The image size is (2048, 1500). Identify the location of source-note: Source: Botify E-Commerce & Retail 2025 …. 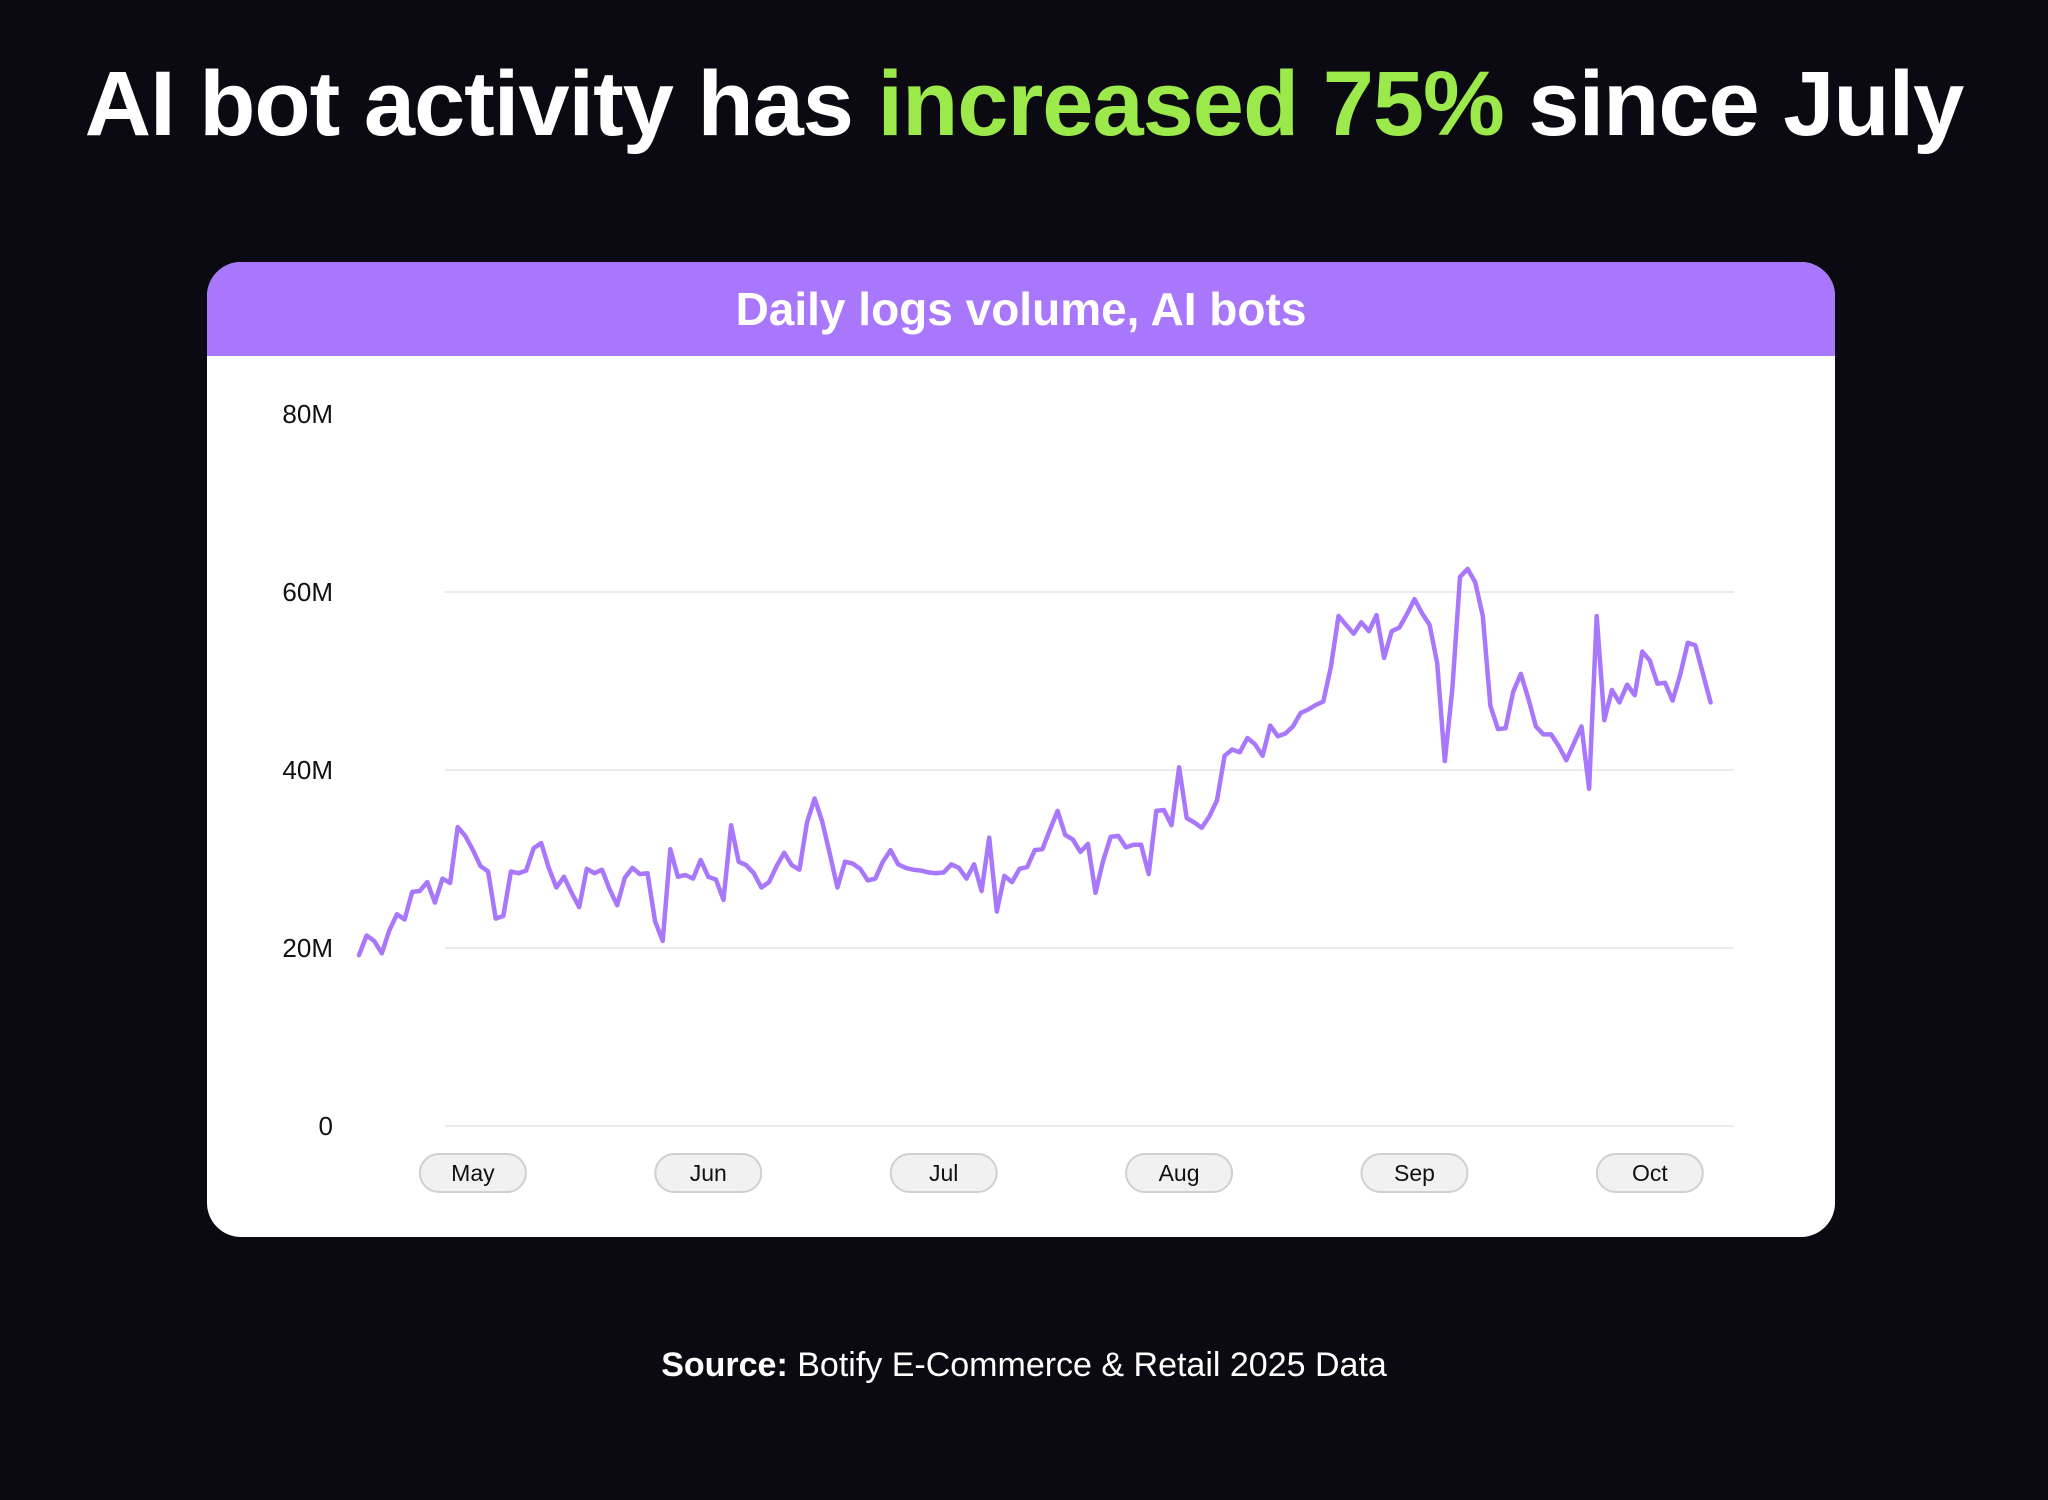
(1024, 1365).